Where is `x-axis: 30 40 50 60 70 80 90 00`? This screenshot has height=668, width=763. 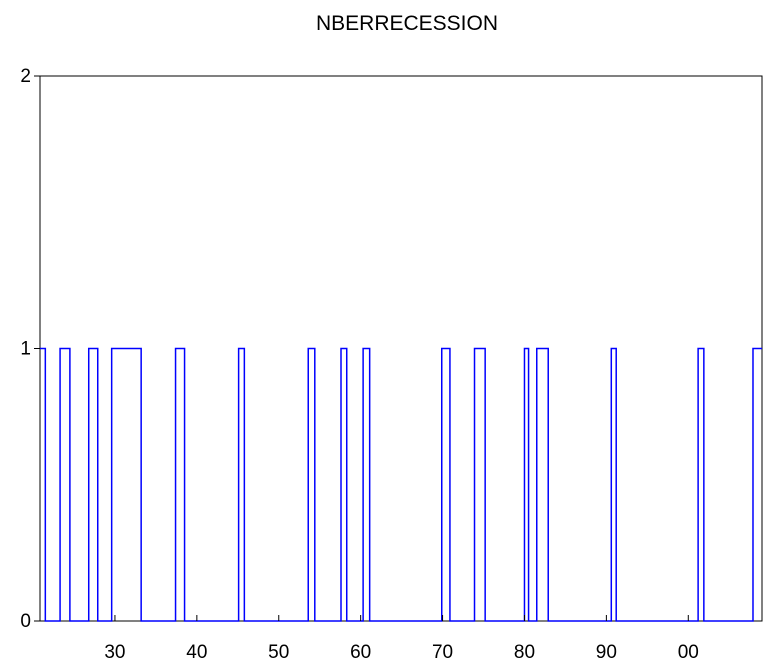 x-axis: 30 40 50 60 70 80 90 00 is located at coordinates (401, 639).